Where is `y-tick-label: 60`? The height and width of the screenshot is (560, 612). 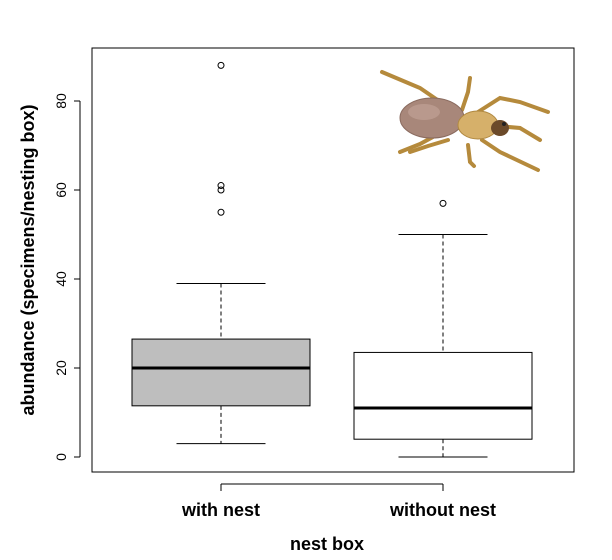 y-tick-label: 60 is located at coordinates (61, 190).